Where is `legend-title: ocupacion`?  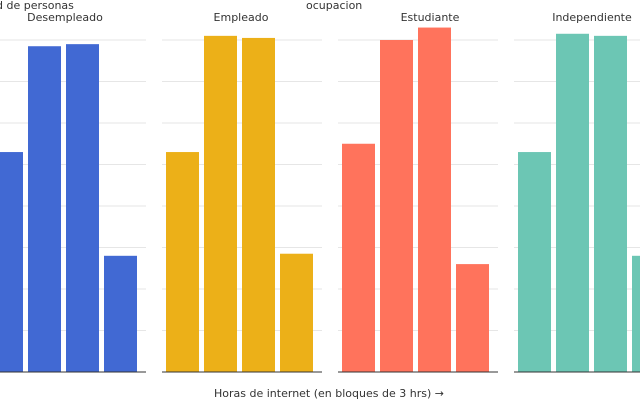 legend-title: ocupacion is located at coordinates (334, 6).